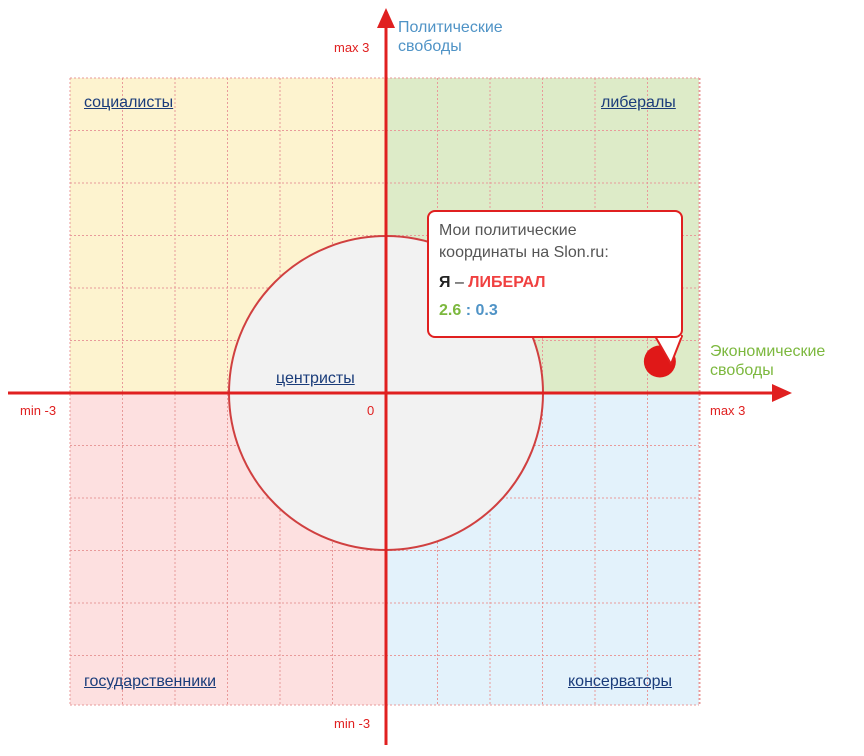  What do you see at coordinates (507, 282) in the screenshot?
I see `bubble-verdict: ЛИБЕРАЛ` at bounding box center [507, 282].